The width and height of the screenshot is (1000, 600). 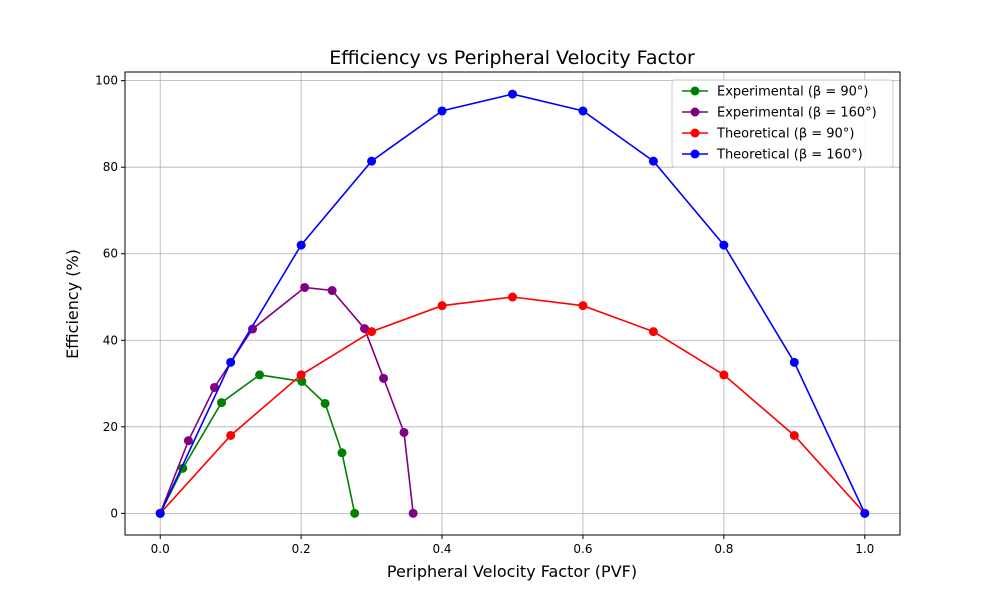 What do you see at coordinates (864, 549) in the screenshot?
I see `x-tick-label: 1.0` at bounding box center [864, 549].